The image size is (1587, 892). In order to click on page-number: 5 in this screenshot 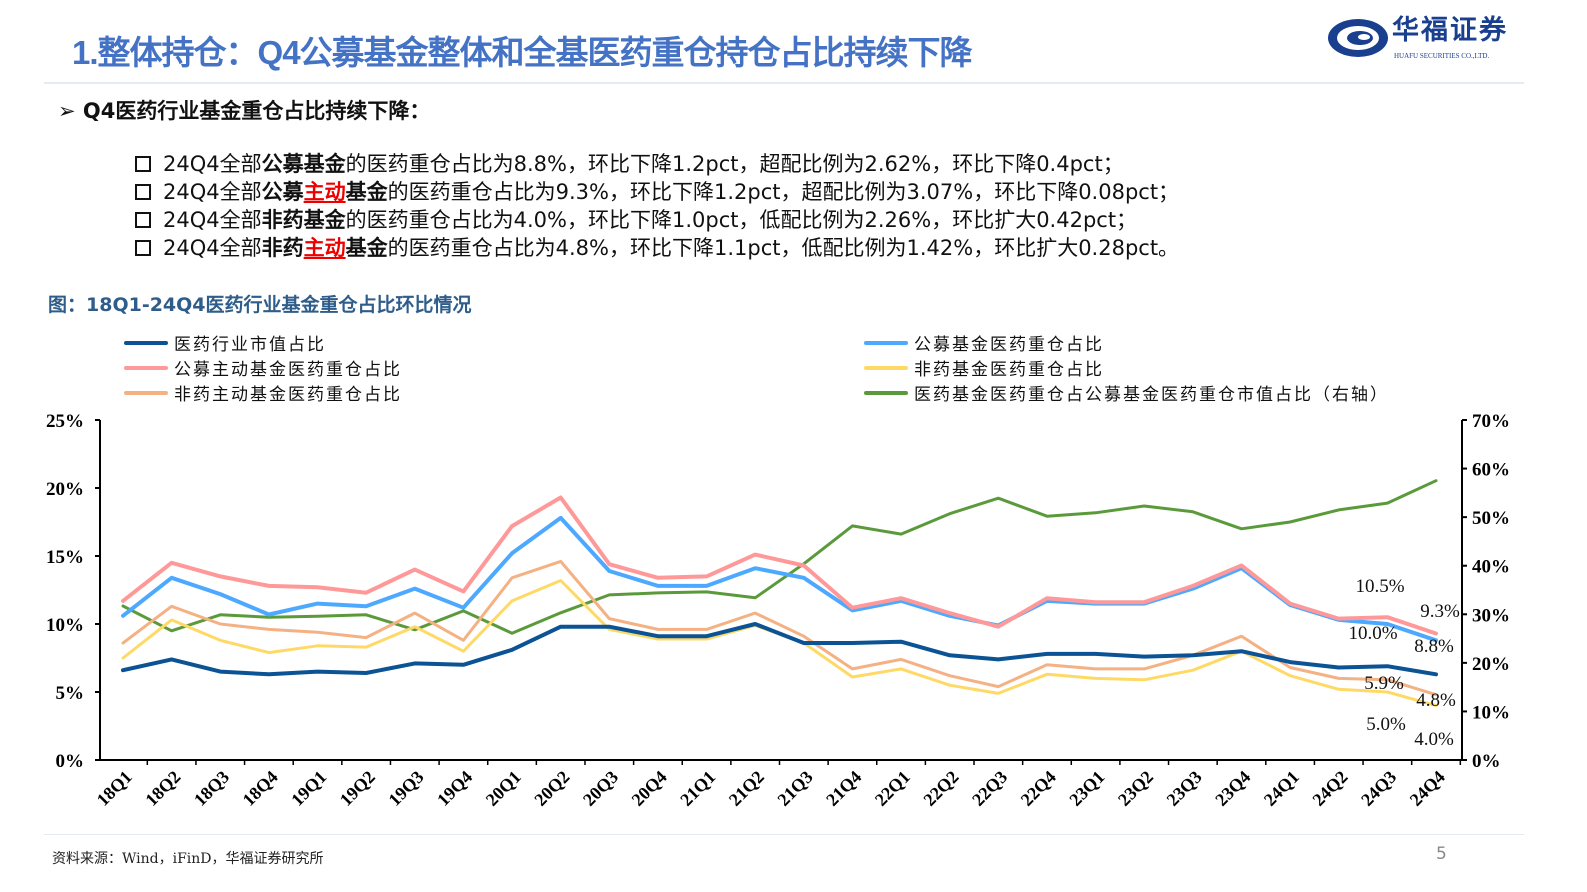, I will do `click(1441, 854)`.